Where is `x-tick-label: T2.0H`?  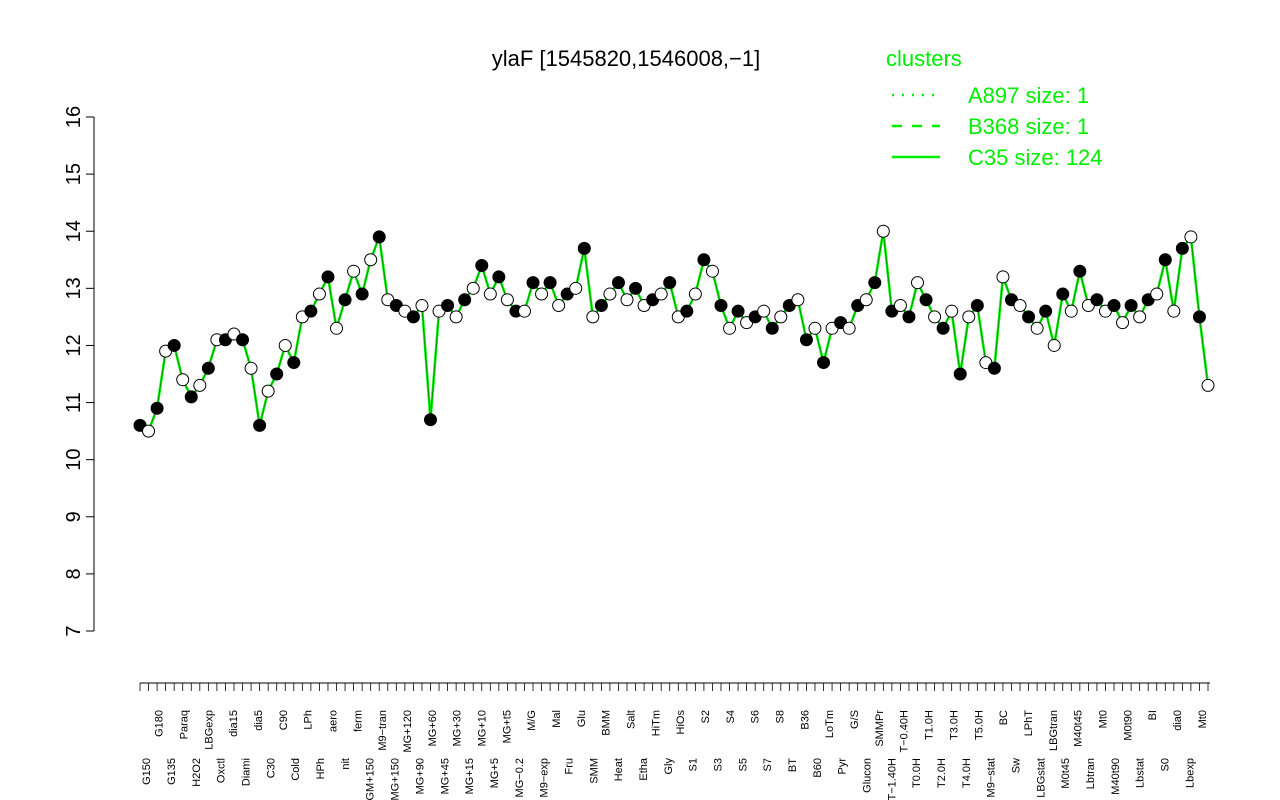
x-tick-label: T2.0H is located at coordinates (942, 773).